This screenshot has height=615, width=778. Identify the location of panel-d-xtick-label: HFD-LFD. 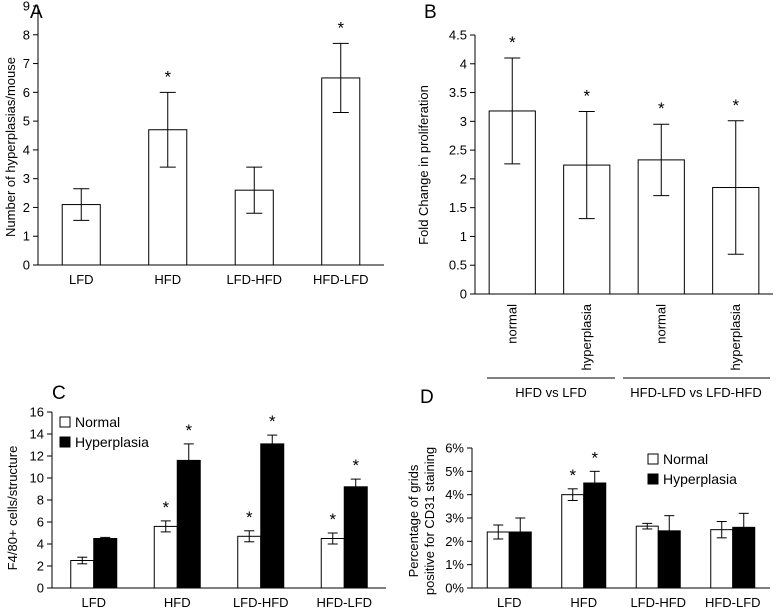
(733, 602).